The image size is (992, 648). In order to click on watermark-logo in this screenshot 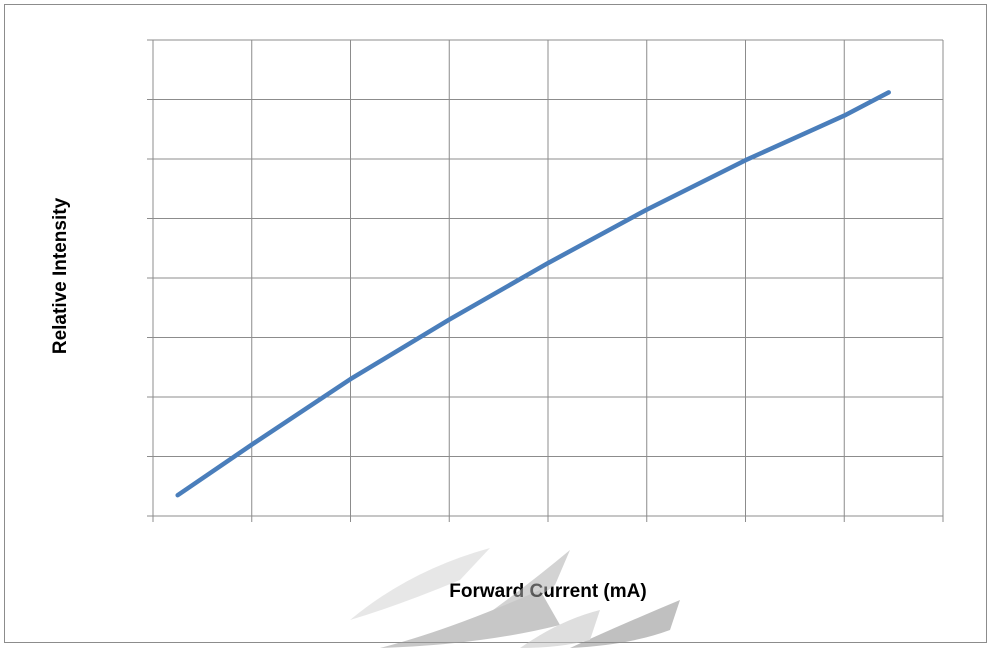, I will do `click(515, 598)`.